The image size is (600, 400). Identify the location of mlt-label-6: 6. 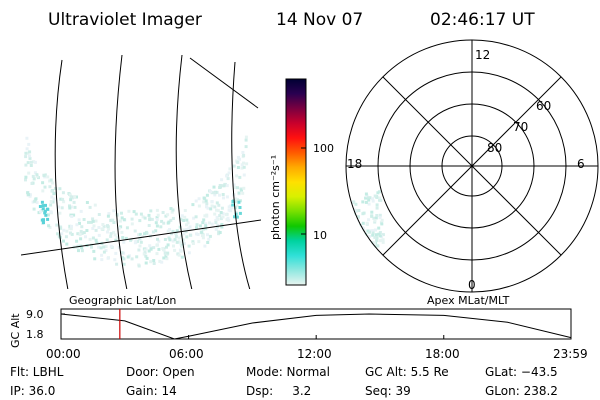
(581, 164).